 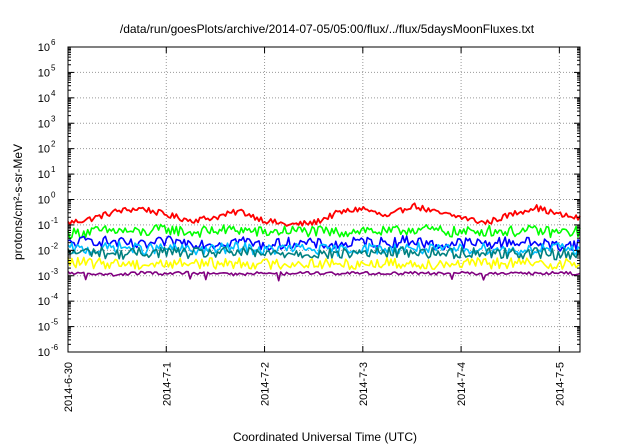 What do you see at coordinates (325, 437) in the screenshot?
I see `x-axis-label: Coordinated Universal Time (UTC)` at bounding box center [325, 437].